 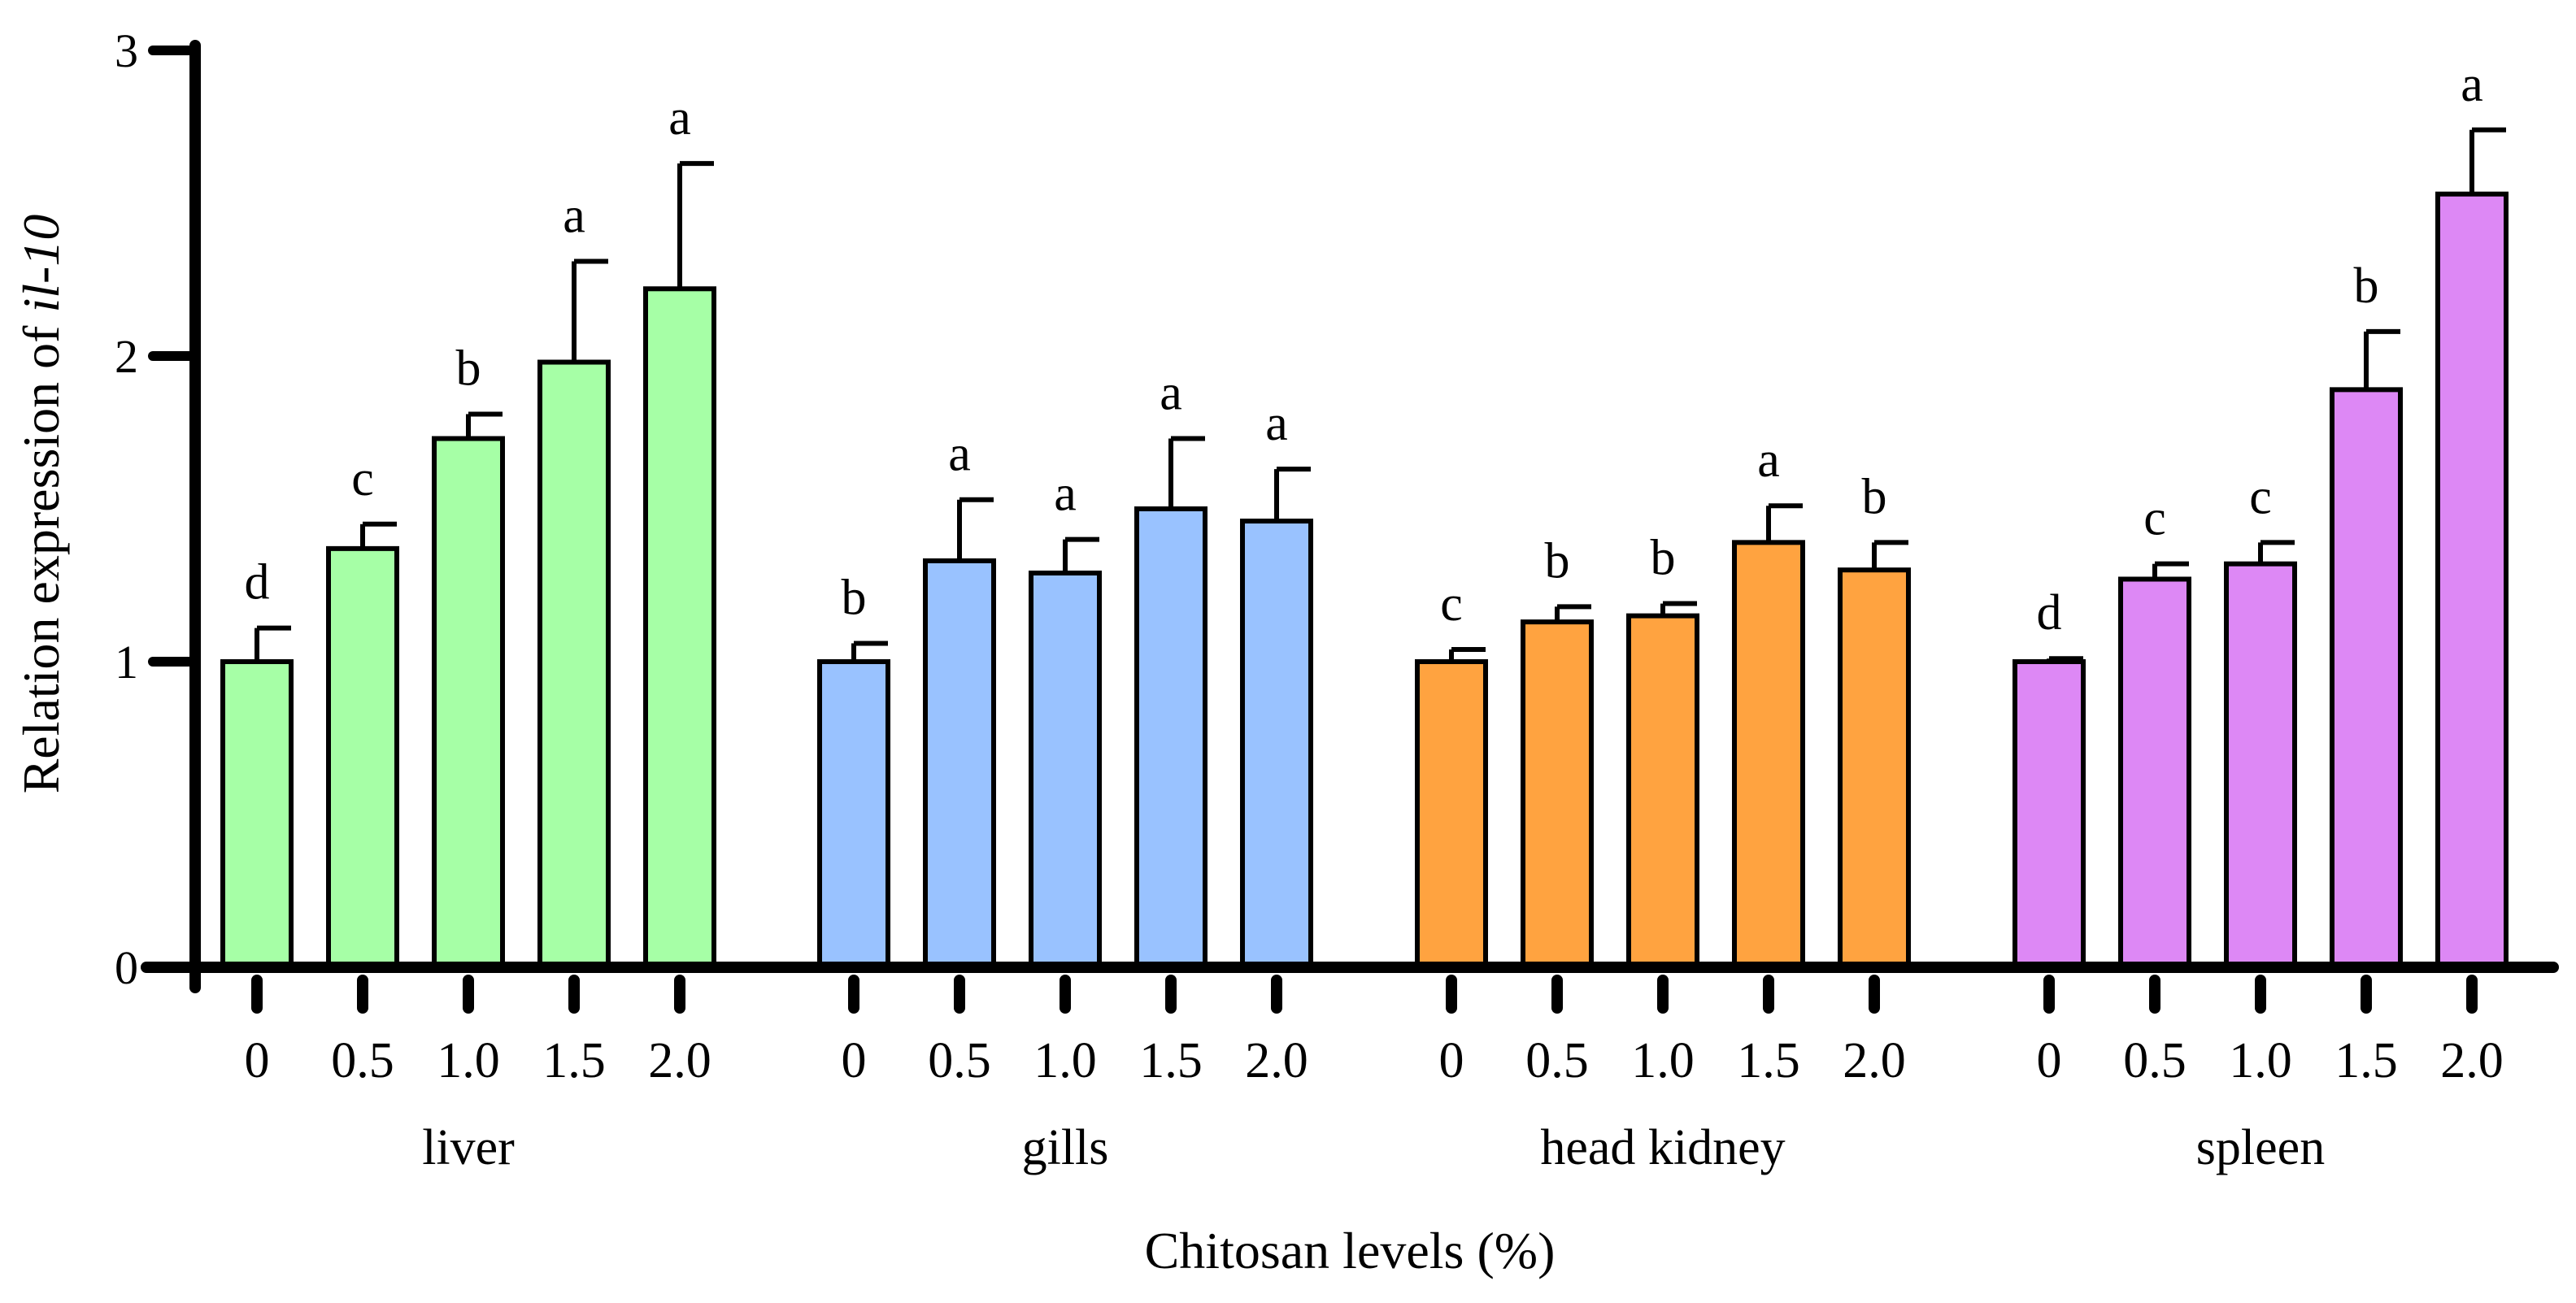 I want to click on bar-head-kidney-1.0, so click(x=1663, y=792).